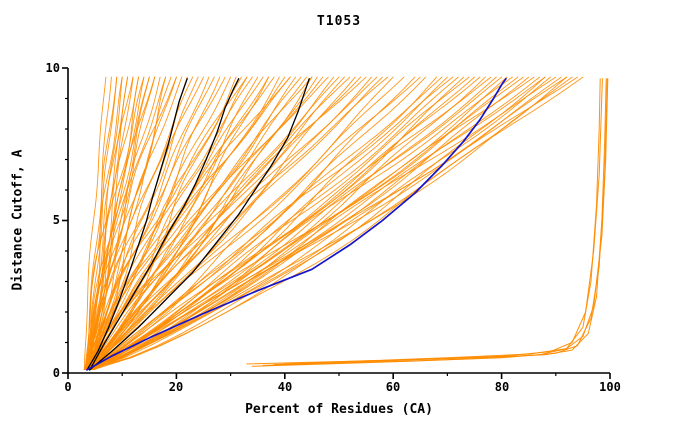  Describe the element at coordinates (610, 387) in the screenshot. I see `x-tick-label: 100` at that location.